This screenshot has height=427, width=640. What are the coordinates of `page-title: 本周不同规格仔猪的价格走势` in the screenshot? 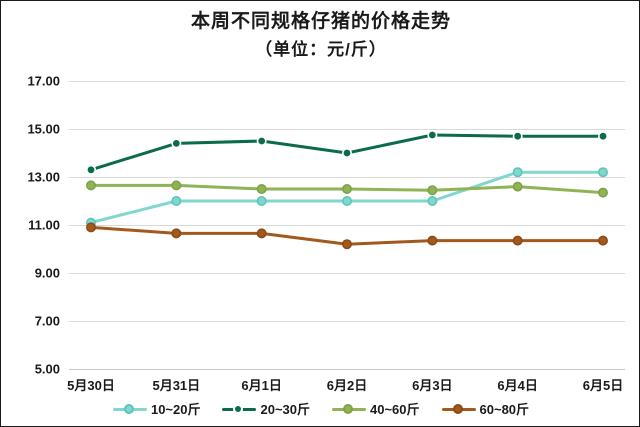 It's located at (320, 21).